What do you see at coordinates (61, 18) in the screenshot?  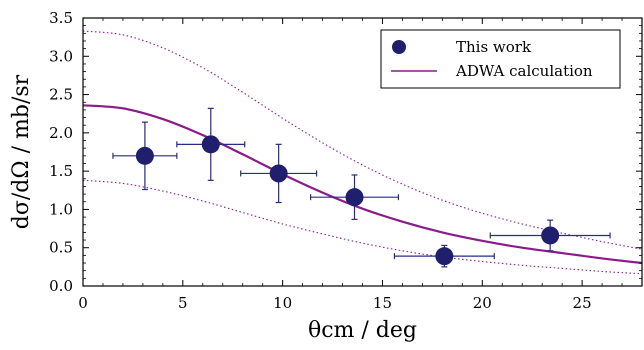 I see `y-tick-label: 3.5` at bounding box center [61, 18].